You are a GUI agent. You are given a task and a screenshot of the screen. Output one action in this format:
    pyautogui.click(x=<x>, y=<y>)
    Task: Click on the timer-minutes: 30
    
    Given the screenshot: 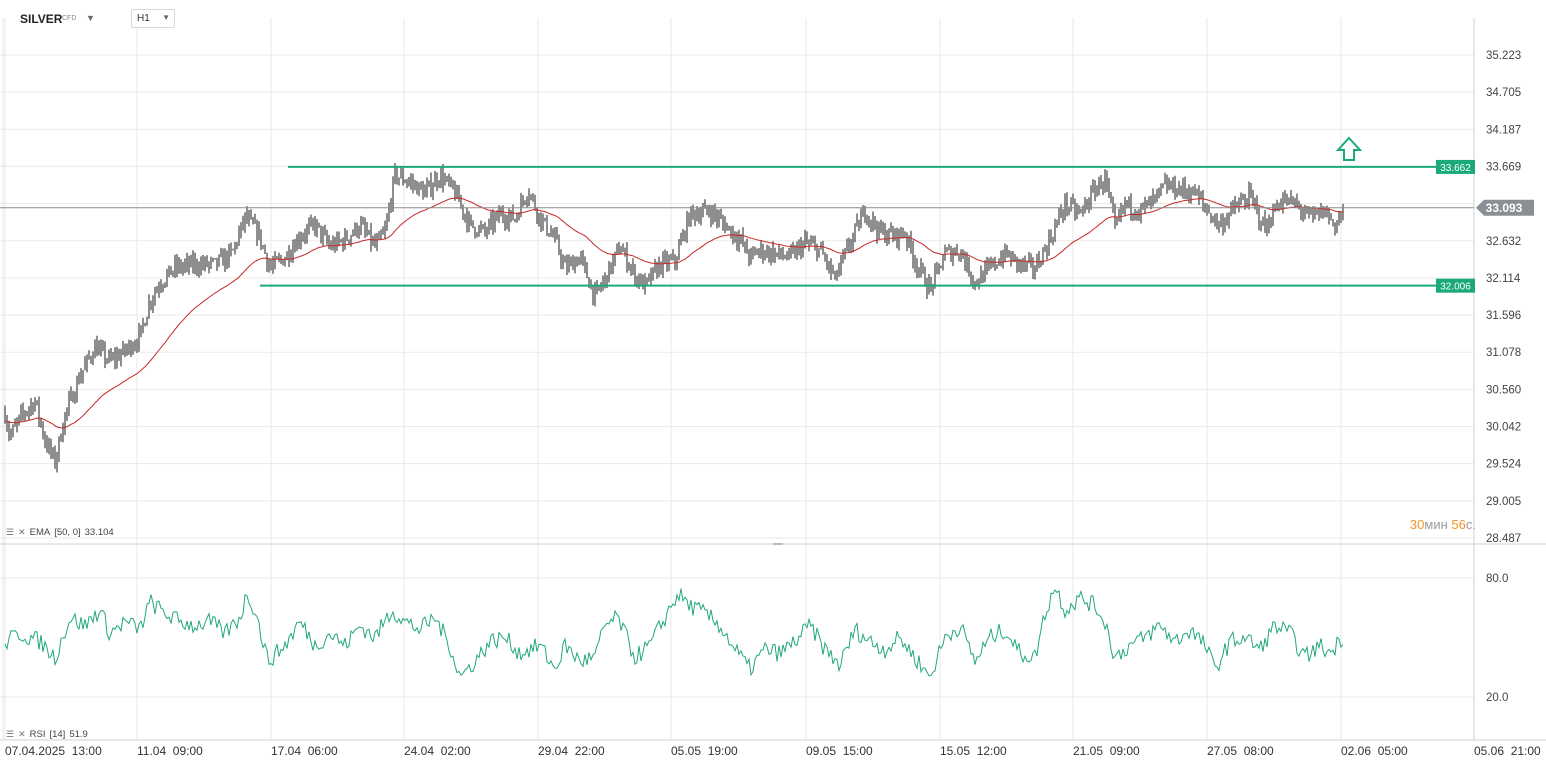 What is the action you would take?
    pyautogui.click(x=1417, y=524)
    